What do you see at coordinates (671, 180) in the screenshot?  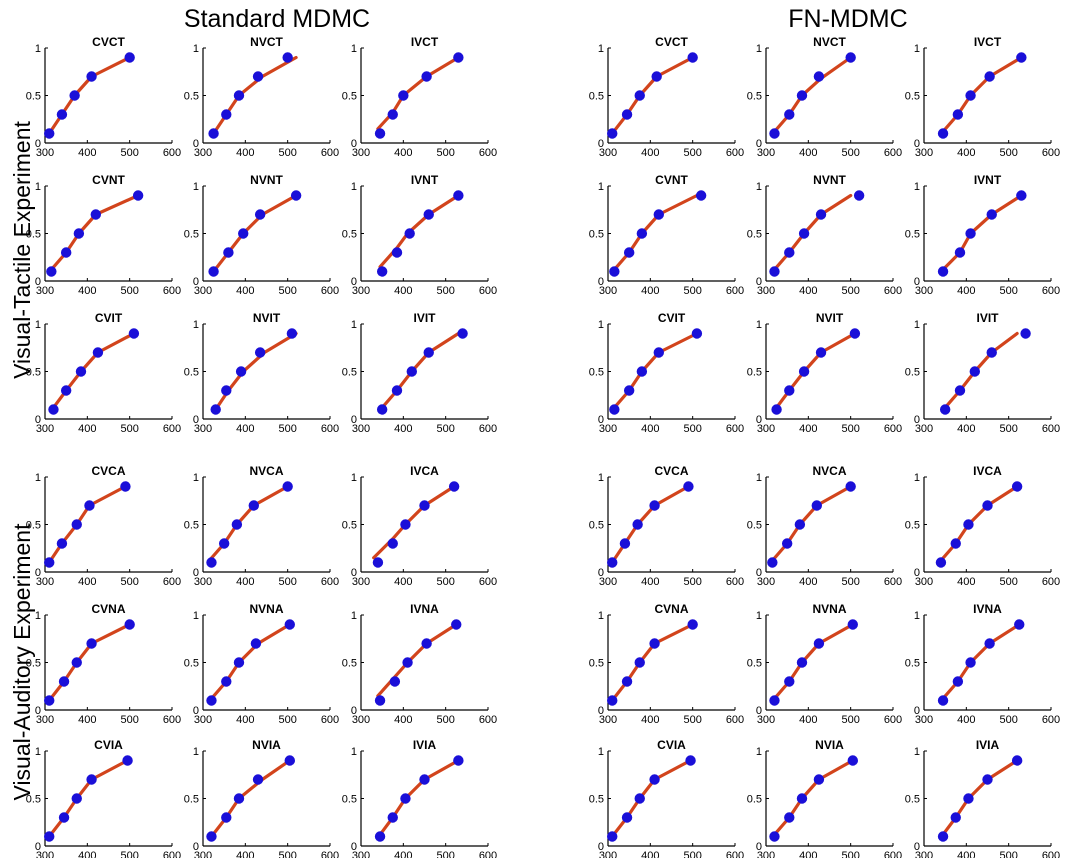 I see `subplot-title: CVNT` at bounding box center [671, 180].